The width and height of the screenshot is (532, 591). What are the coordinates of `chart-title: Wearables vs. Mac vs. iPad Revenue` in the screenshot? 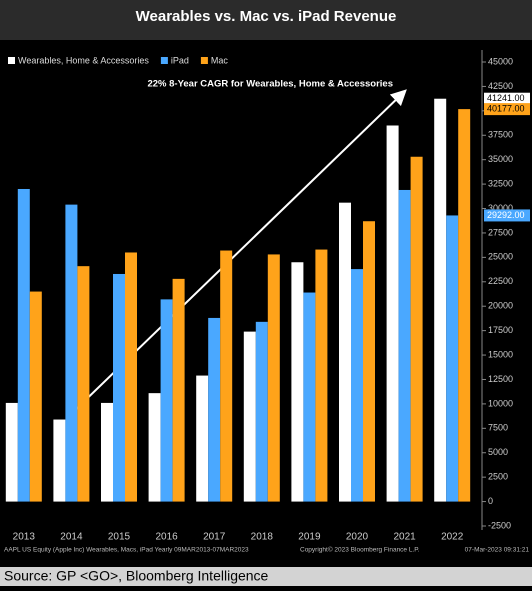 It's located at (266, 16).